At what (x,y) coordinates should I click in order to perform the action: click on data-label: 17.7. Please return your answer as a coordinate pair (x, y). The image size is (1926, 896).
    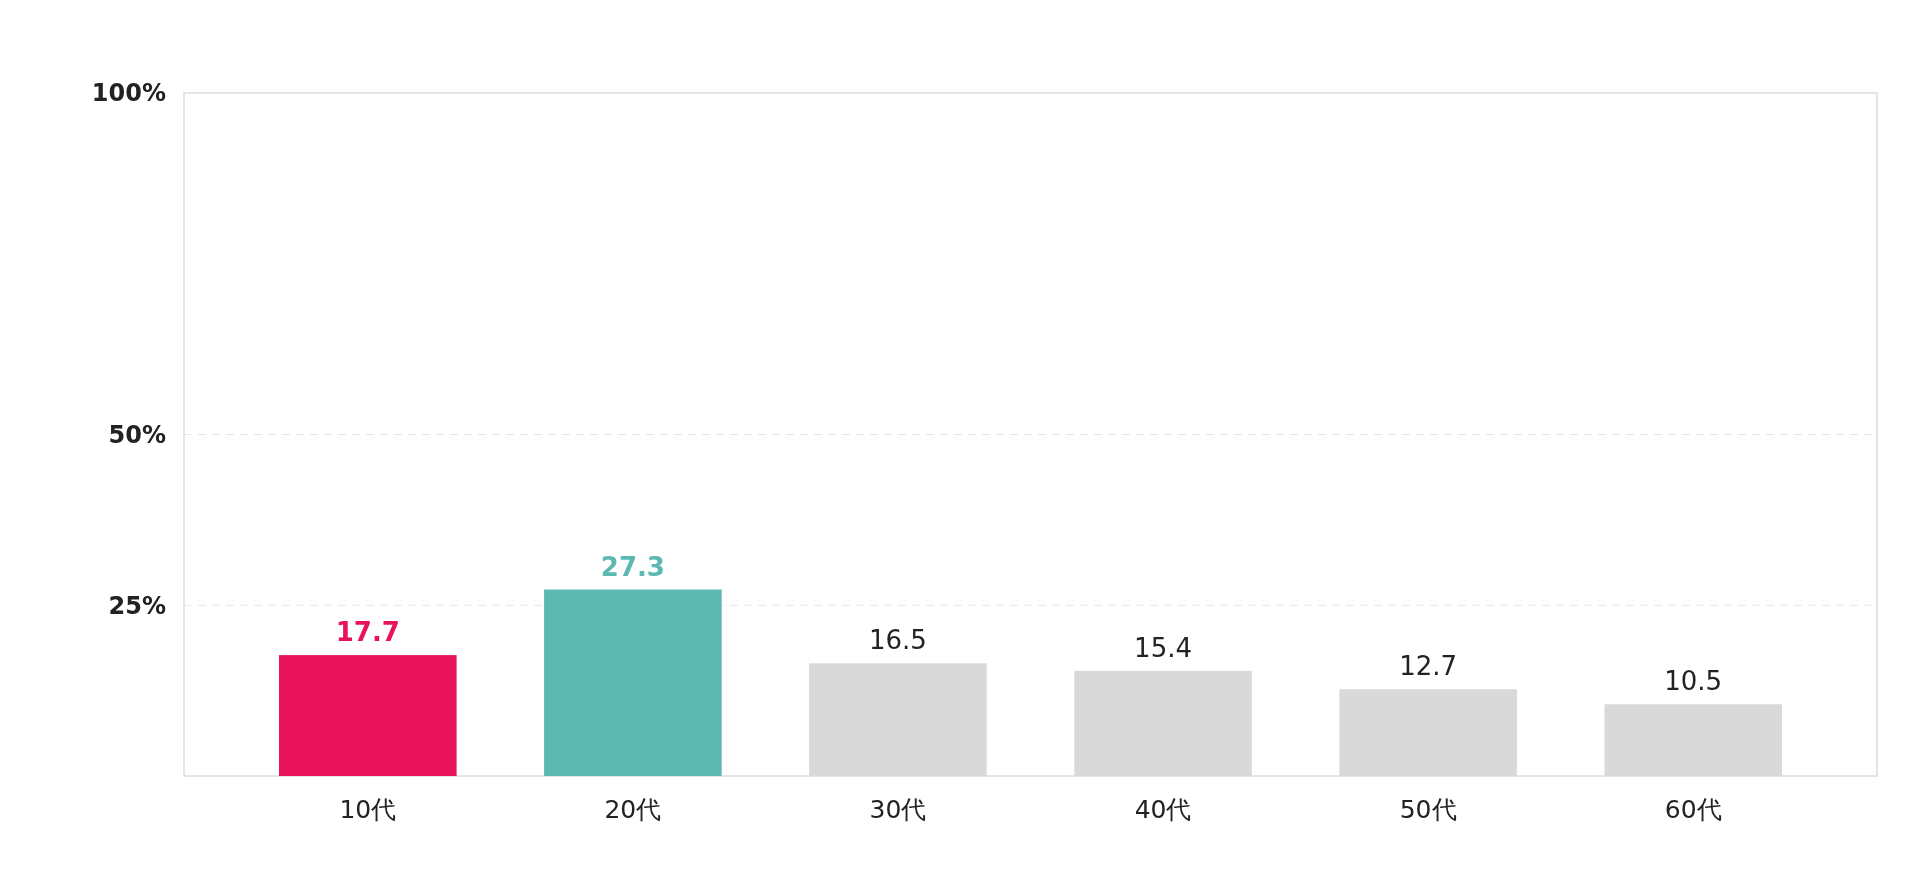
    Looking at the image, I should click on (367, 632).